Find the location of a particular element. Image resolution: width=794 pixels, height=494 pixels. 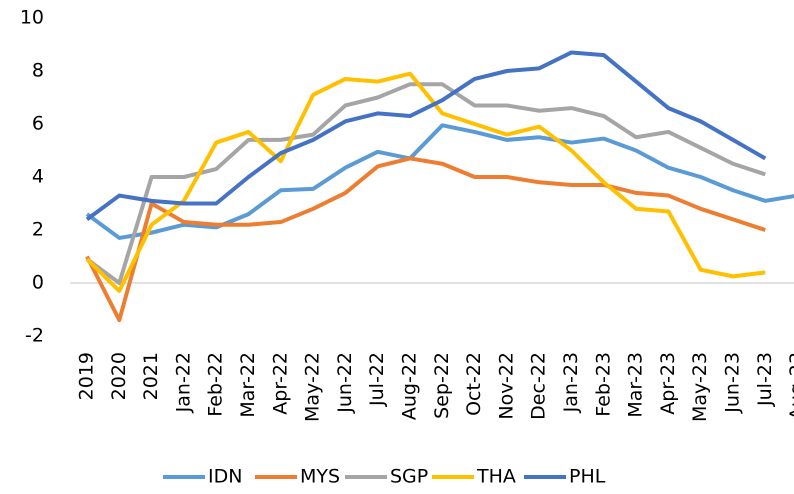

legend-label: PHL is located at coordinates (587, 477).